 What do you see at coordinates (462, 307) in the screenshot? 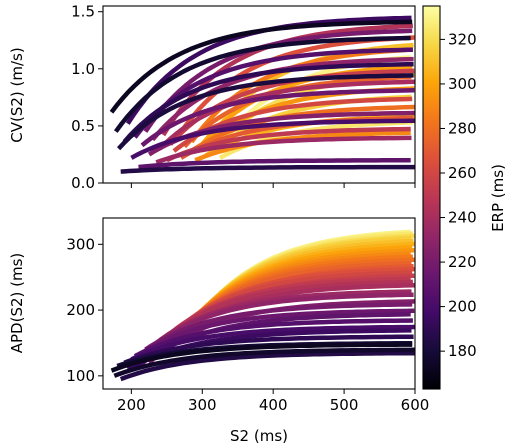
I see `colorbar-tick-label: 200` at bounding box center [462, 307].